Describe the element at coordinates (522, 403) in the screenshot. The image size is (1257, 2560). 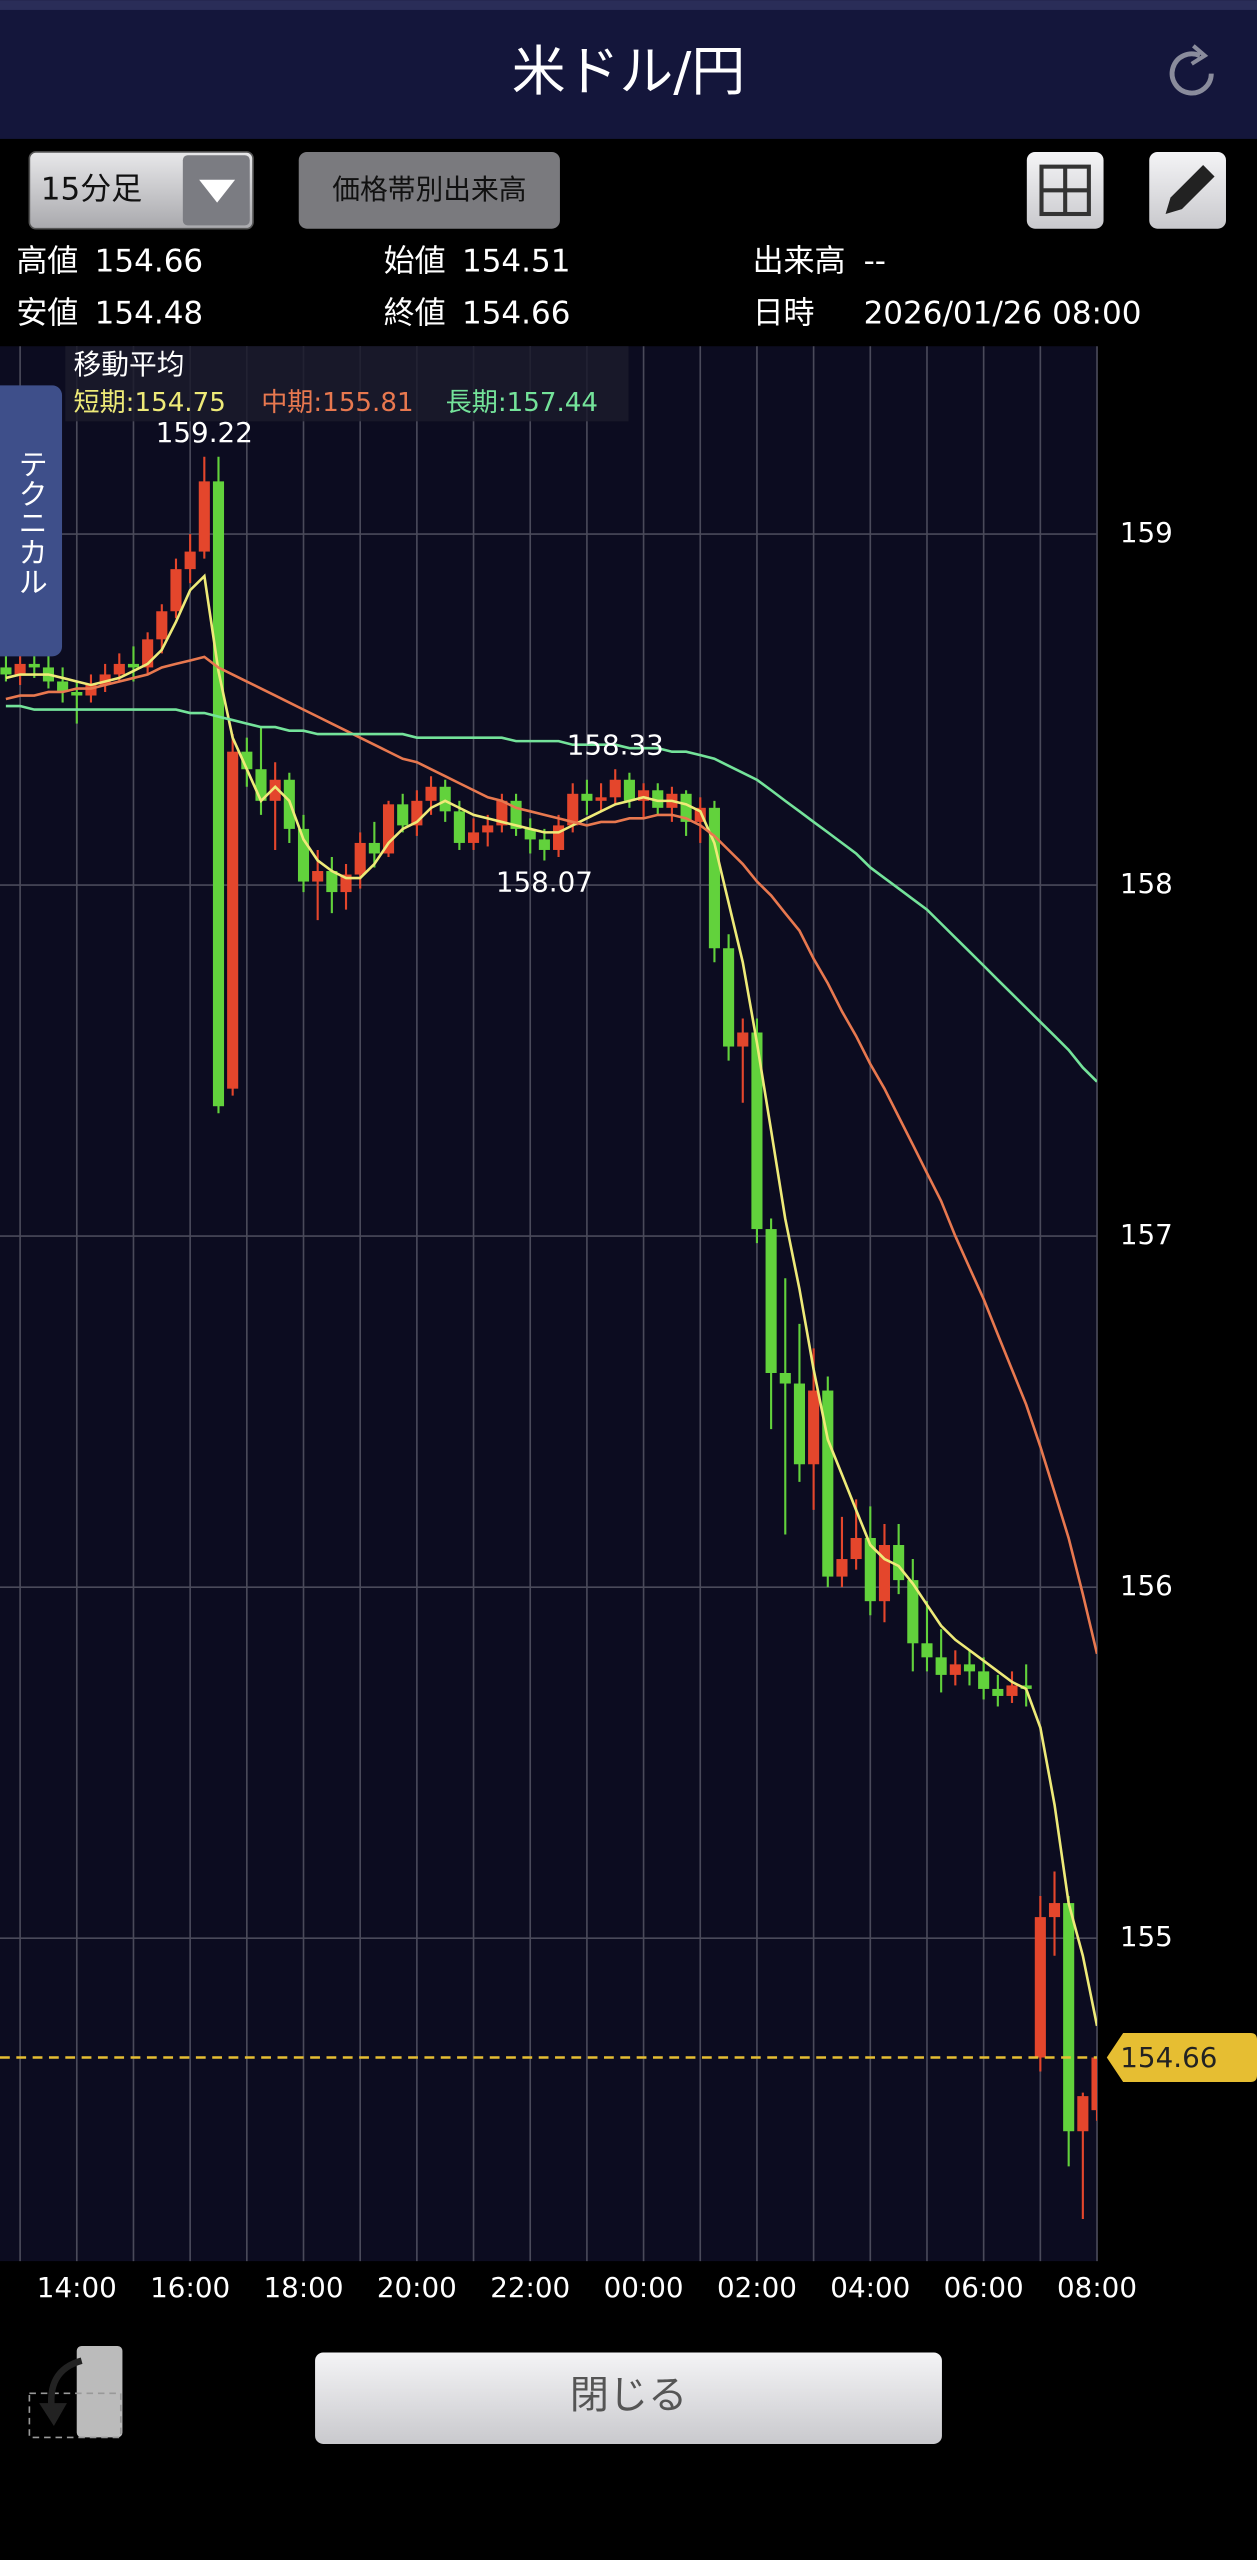
I see `legend-entry: 長期:157.44` at that location.